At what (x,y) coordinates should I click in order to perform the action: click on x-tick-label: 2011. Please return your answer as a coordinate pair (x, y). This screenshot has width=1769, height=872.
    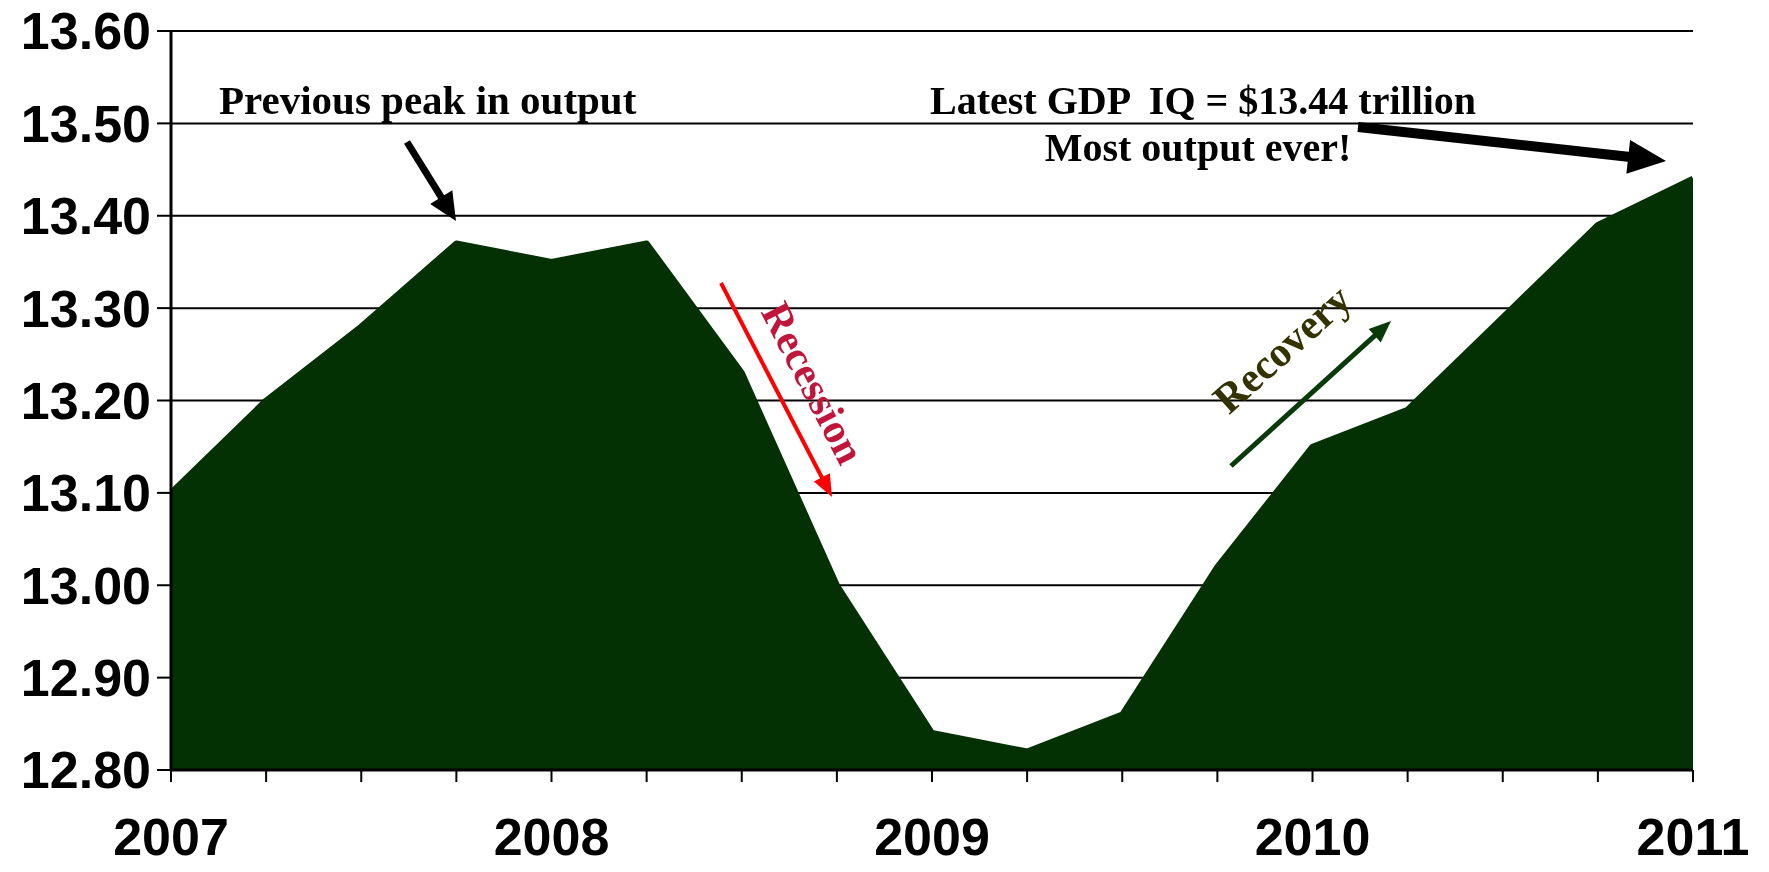
    Looking at the image, I should click on (1693, 836).